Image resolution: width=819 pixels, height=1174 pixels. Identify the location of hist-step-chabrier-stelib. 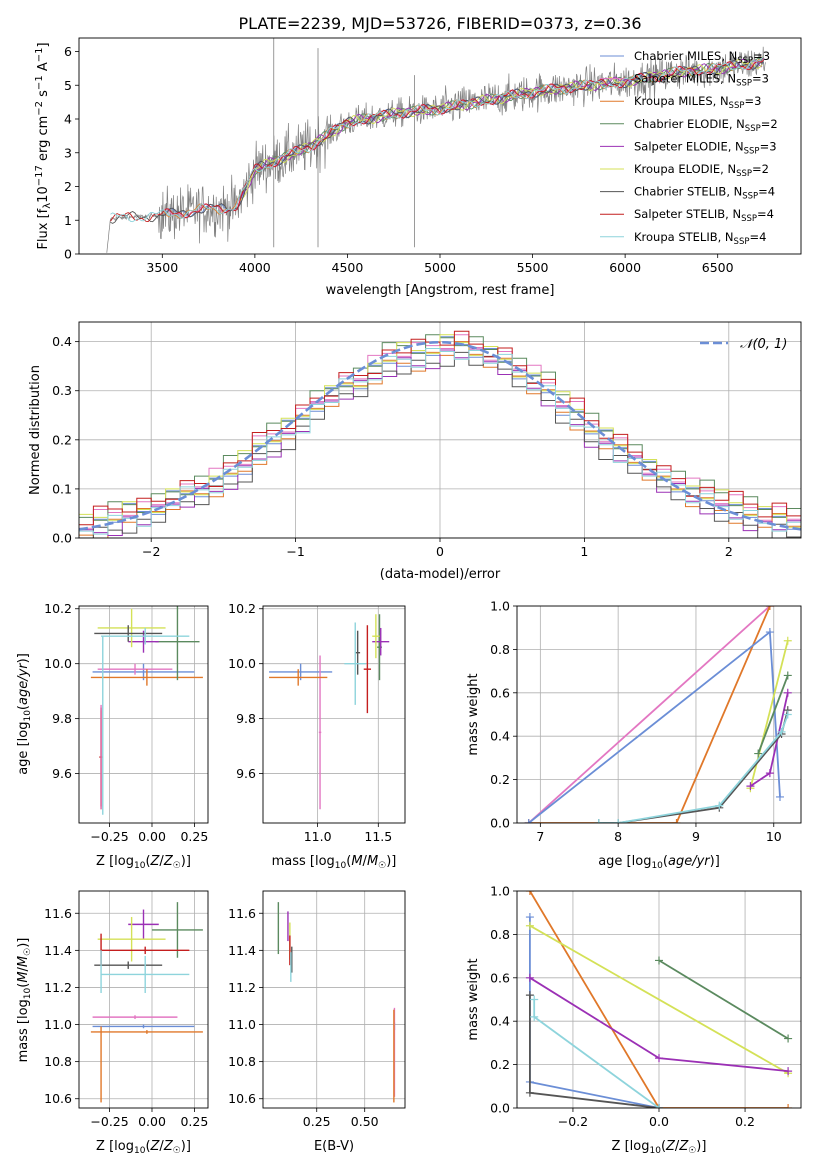
(440, 444).